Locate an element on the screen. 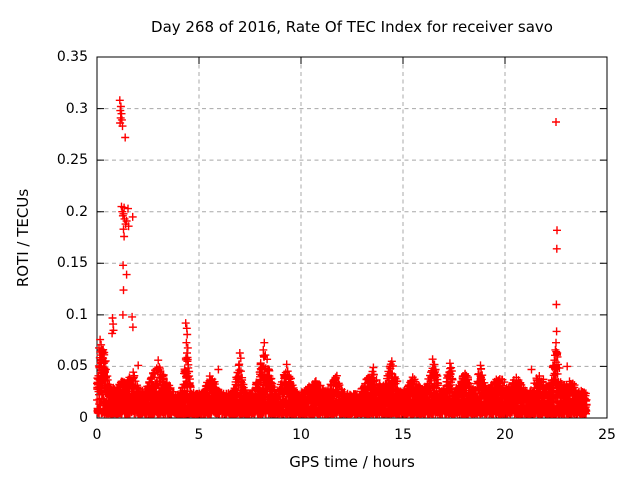 The image size is (640, 480). y-tick-label: 0.05 is located at coordinates (72, 366).